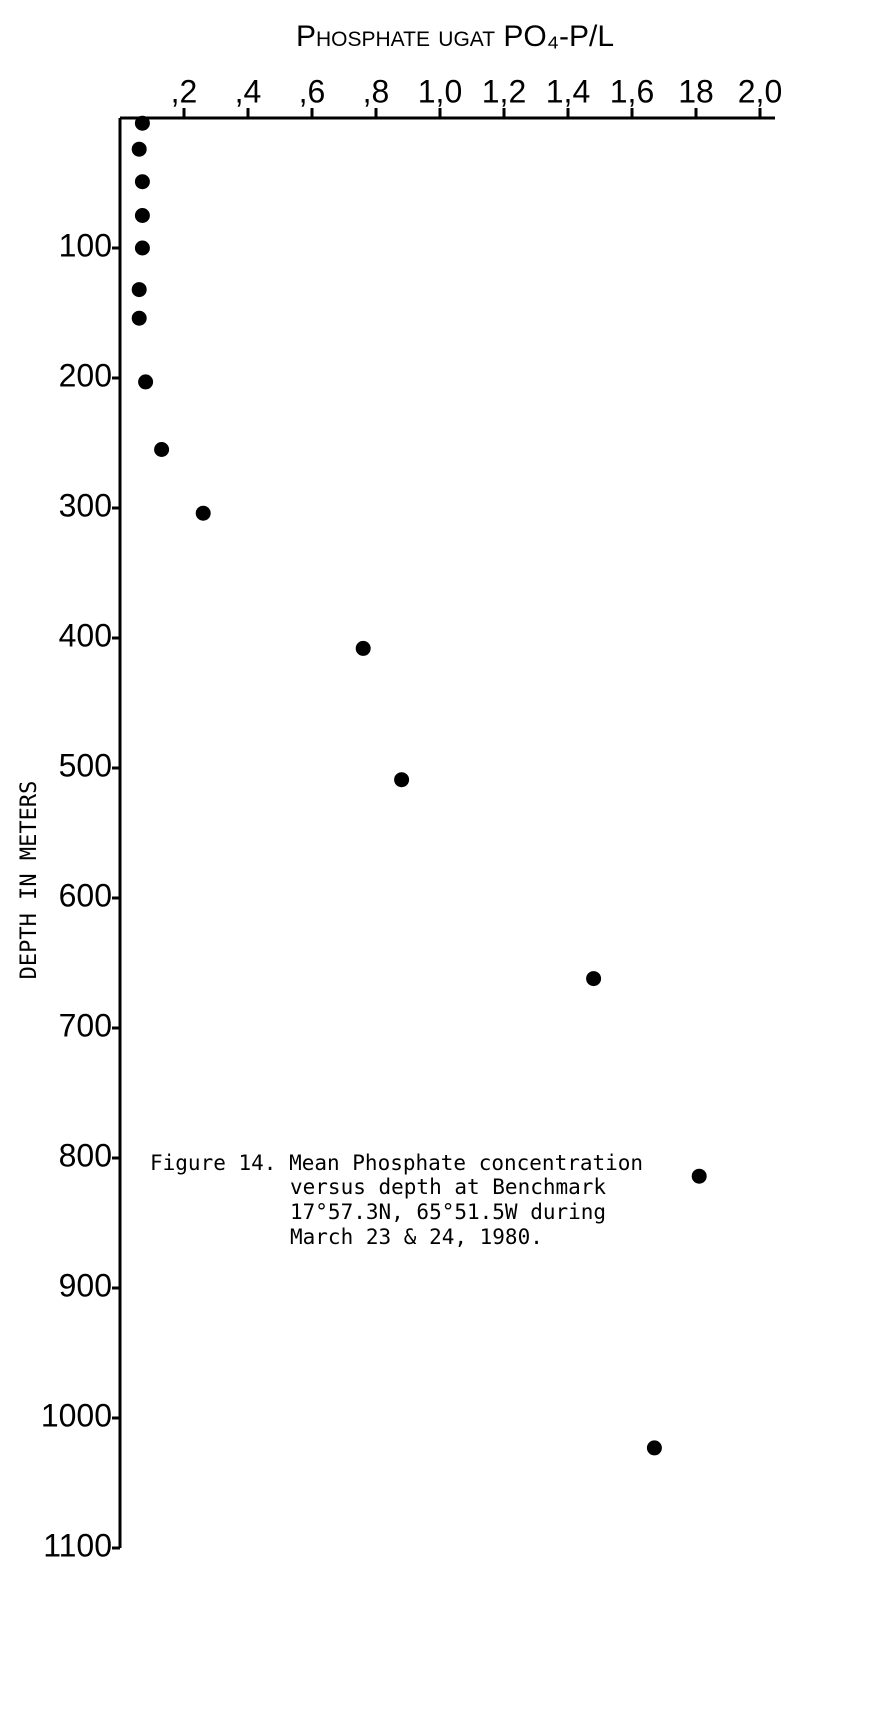  I want to click on annotation: March 23 & 24, 1980., so click(416, 1237).